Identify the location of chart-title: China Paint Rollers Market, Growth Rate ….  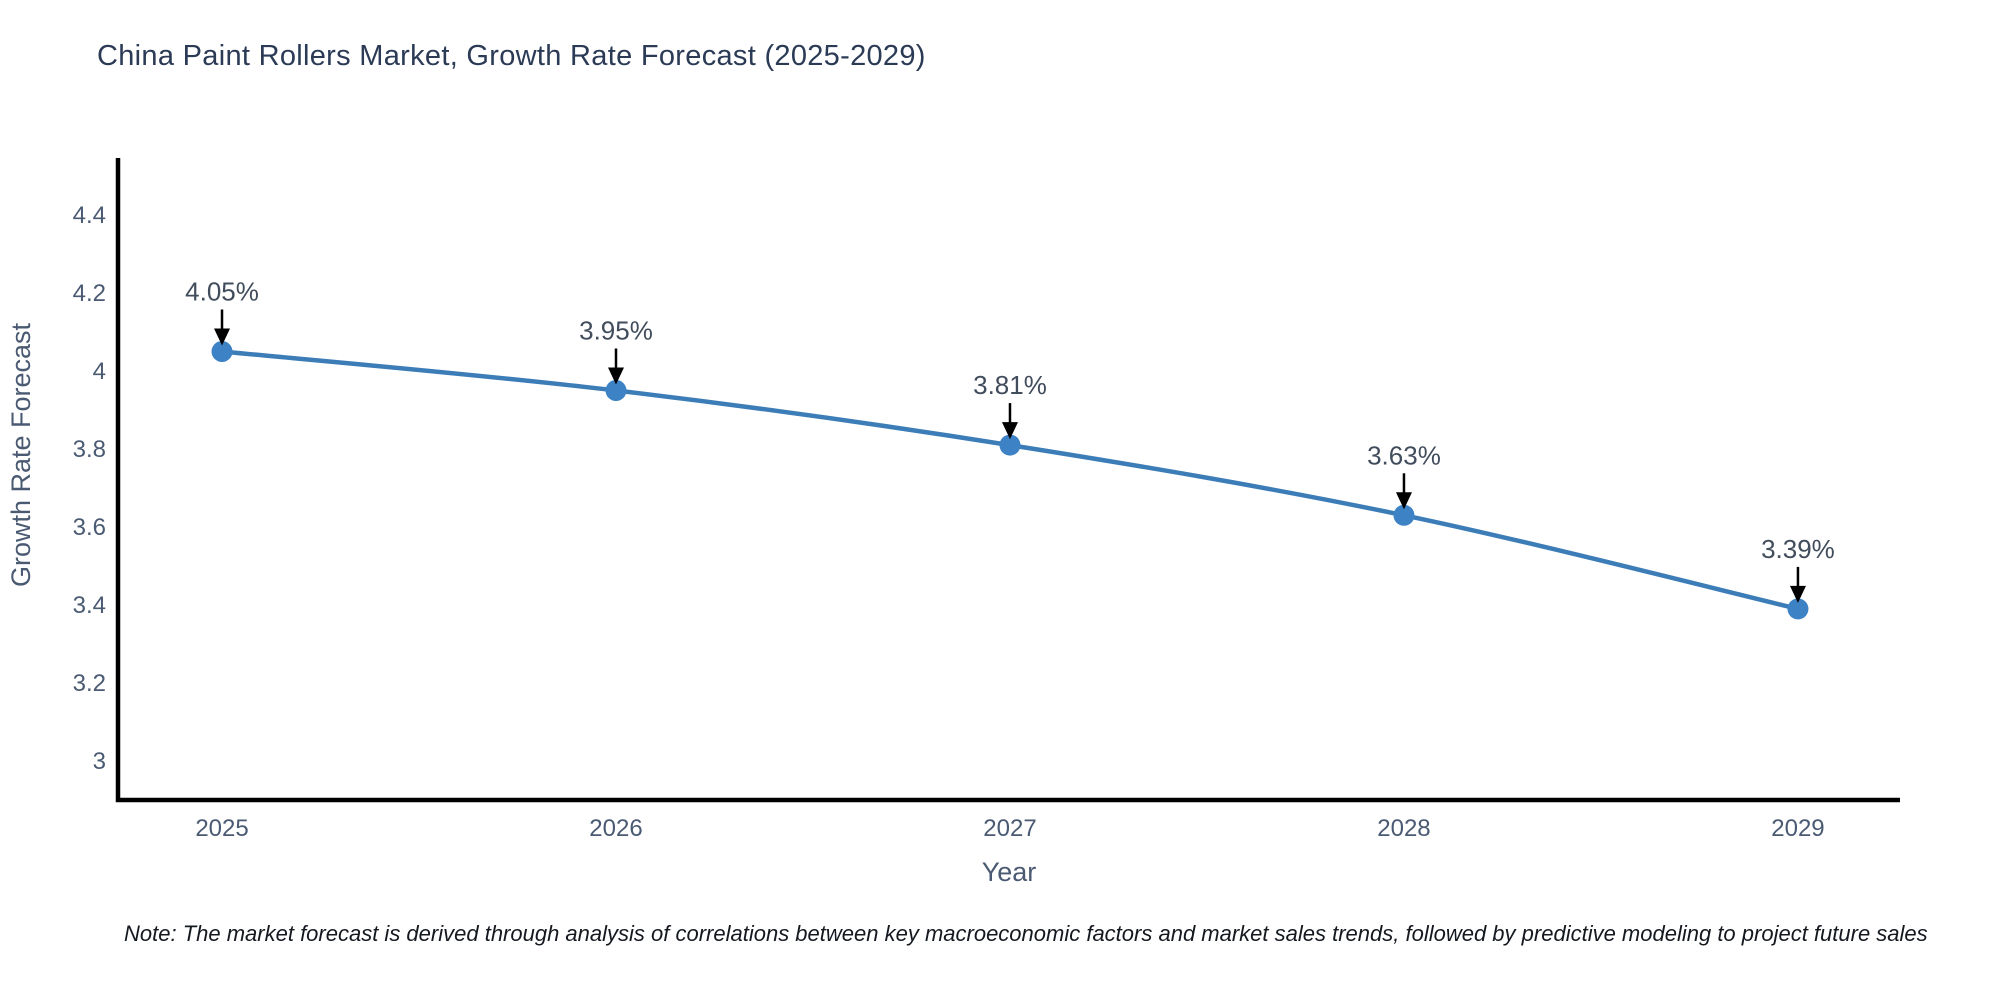
(511, 56).